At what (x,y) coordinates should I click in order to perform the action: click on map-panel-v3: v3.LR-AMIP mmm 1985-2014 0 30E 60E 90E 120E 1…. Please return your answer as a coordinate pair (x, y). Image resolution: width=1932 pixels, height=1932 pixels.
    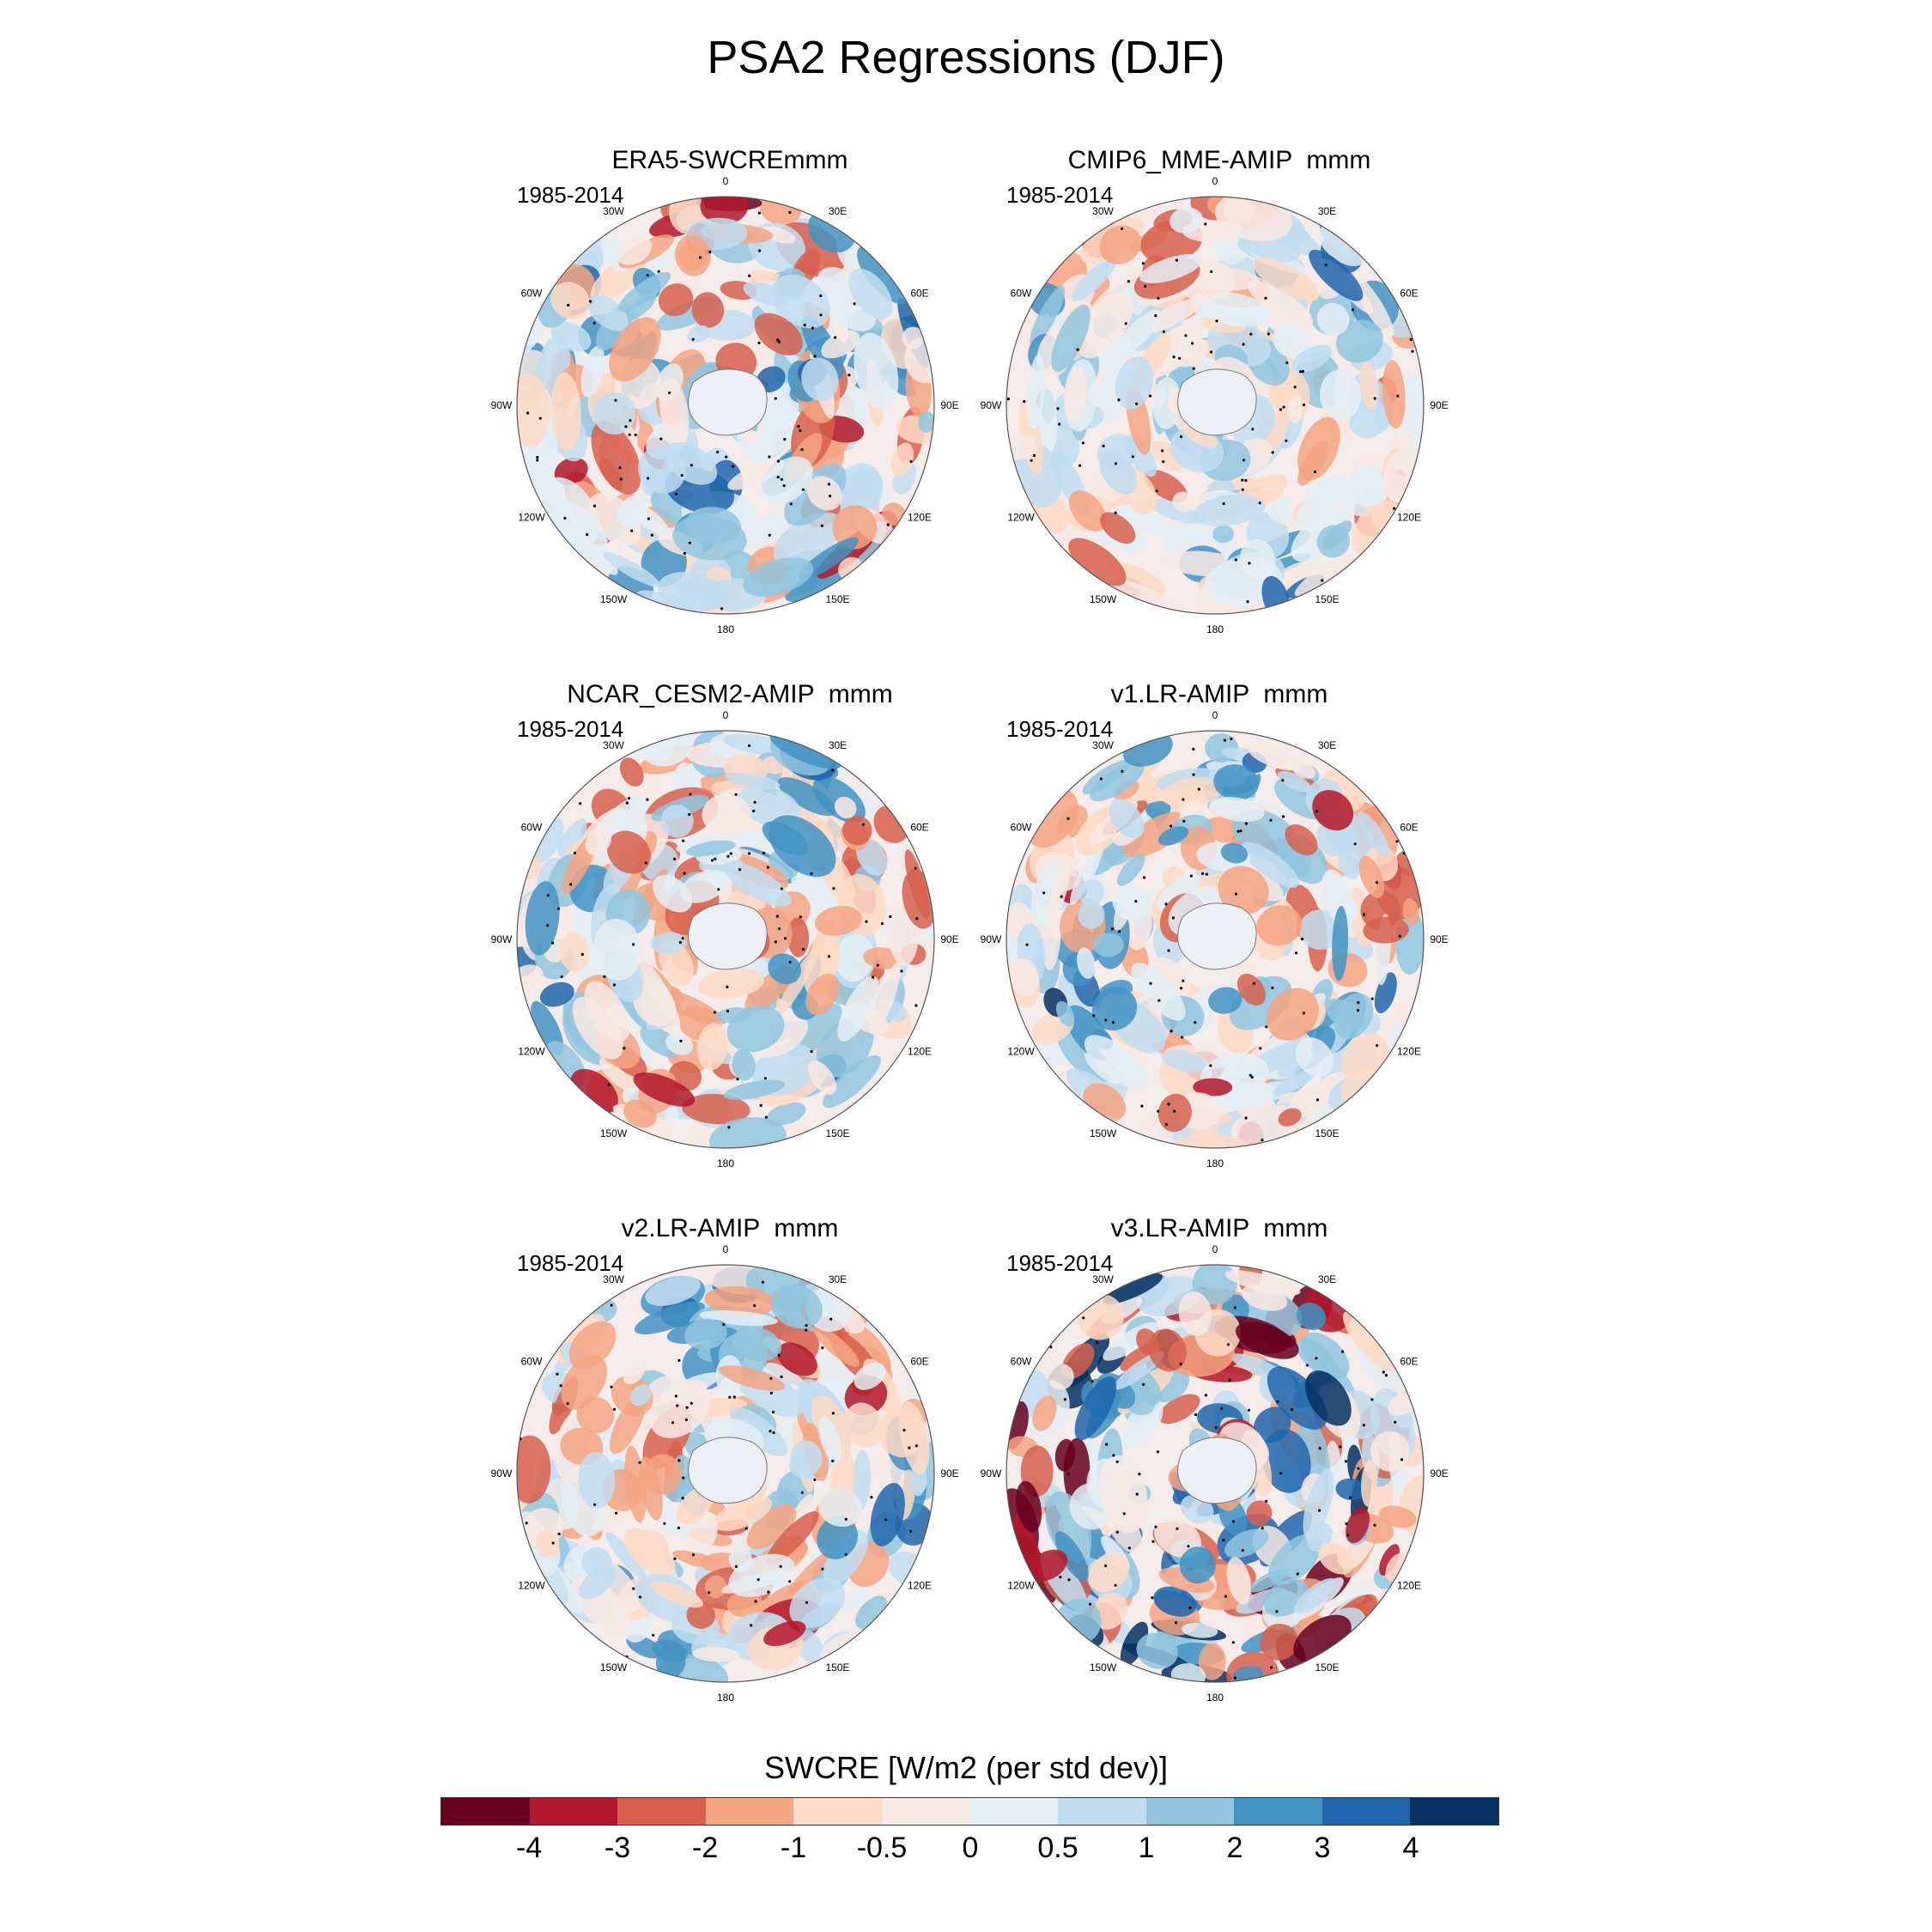
    Looking at the image, I should click on (1219, 1459).